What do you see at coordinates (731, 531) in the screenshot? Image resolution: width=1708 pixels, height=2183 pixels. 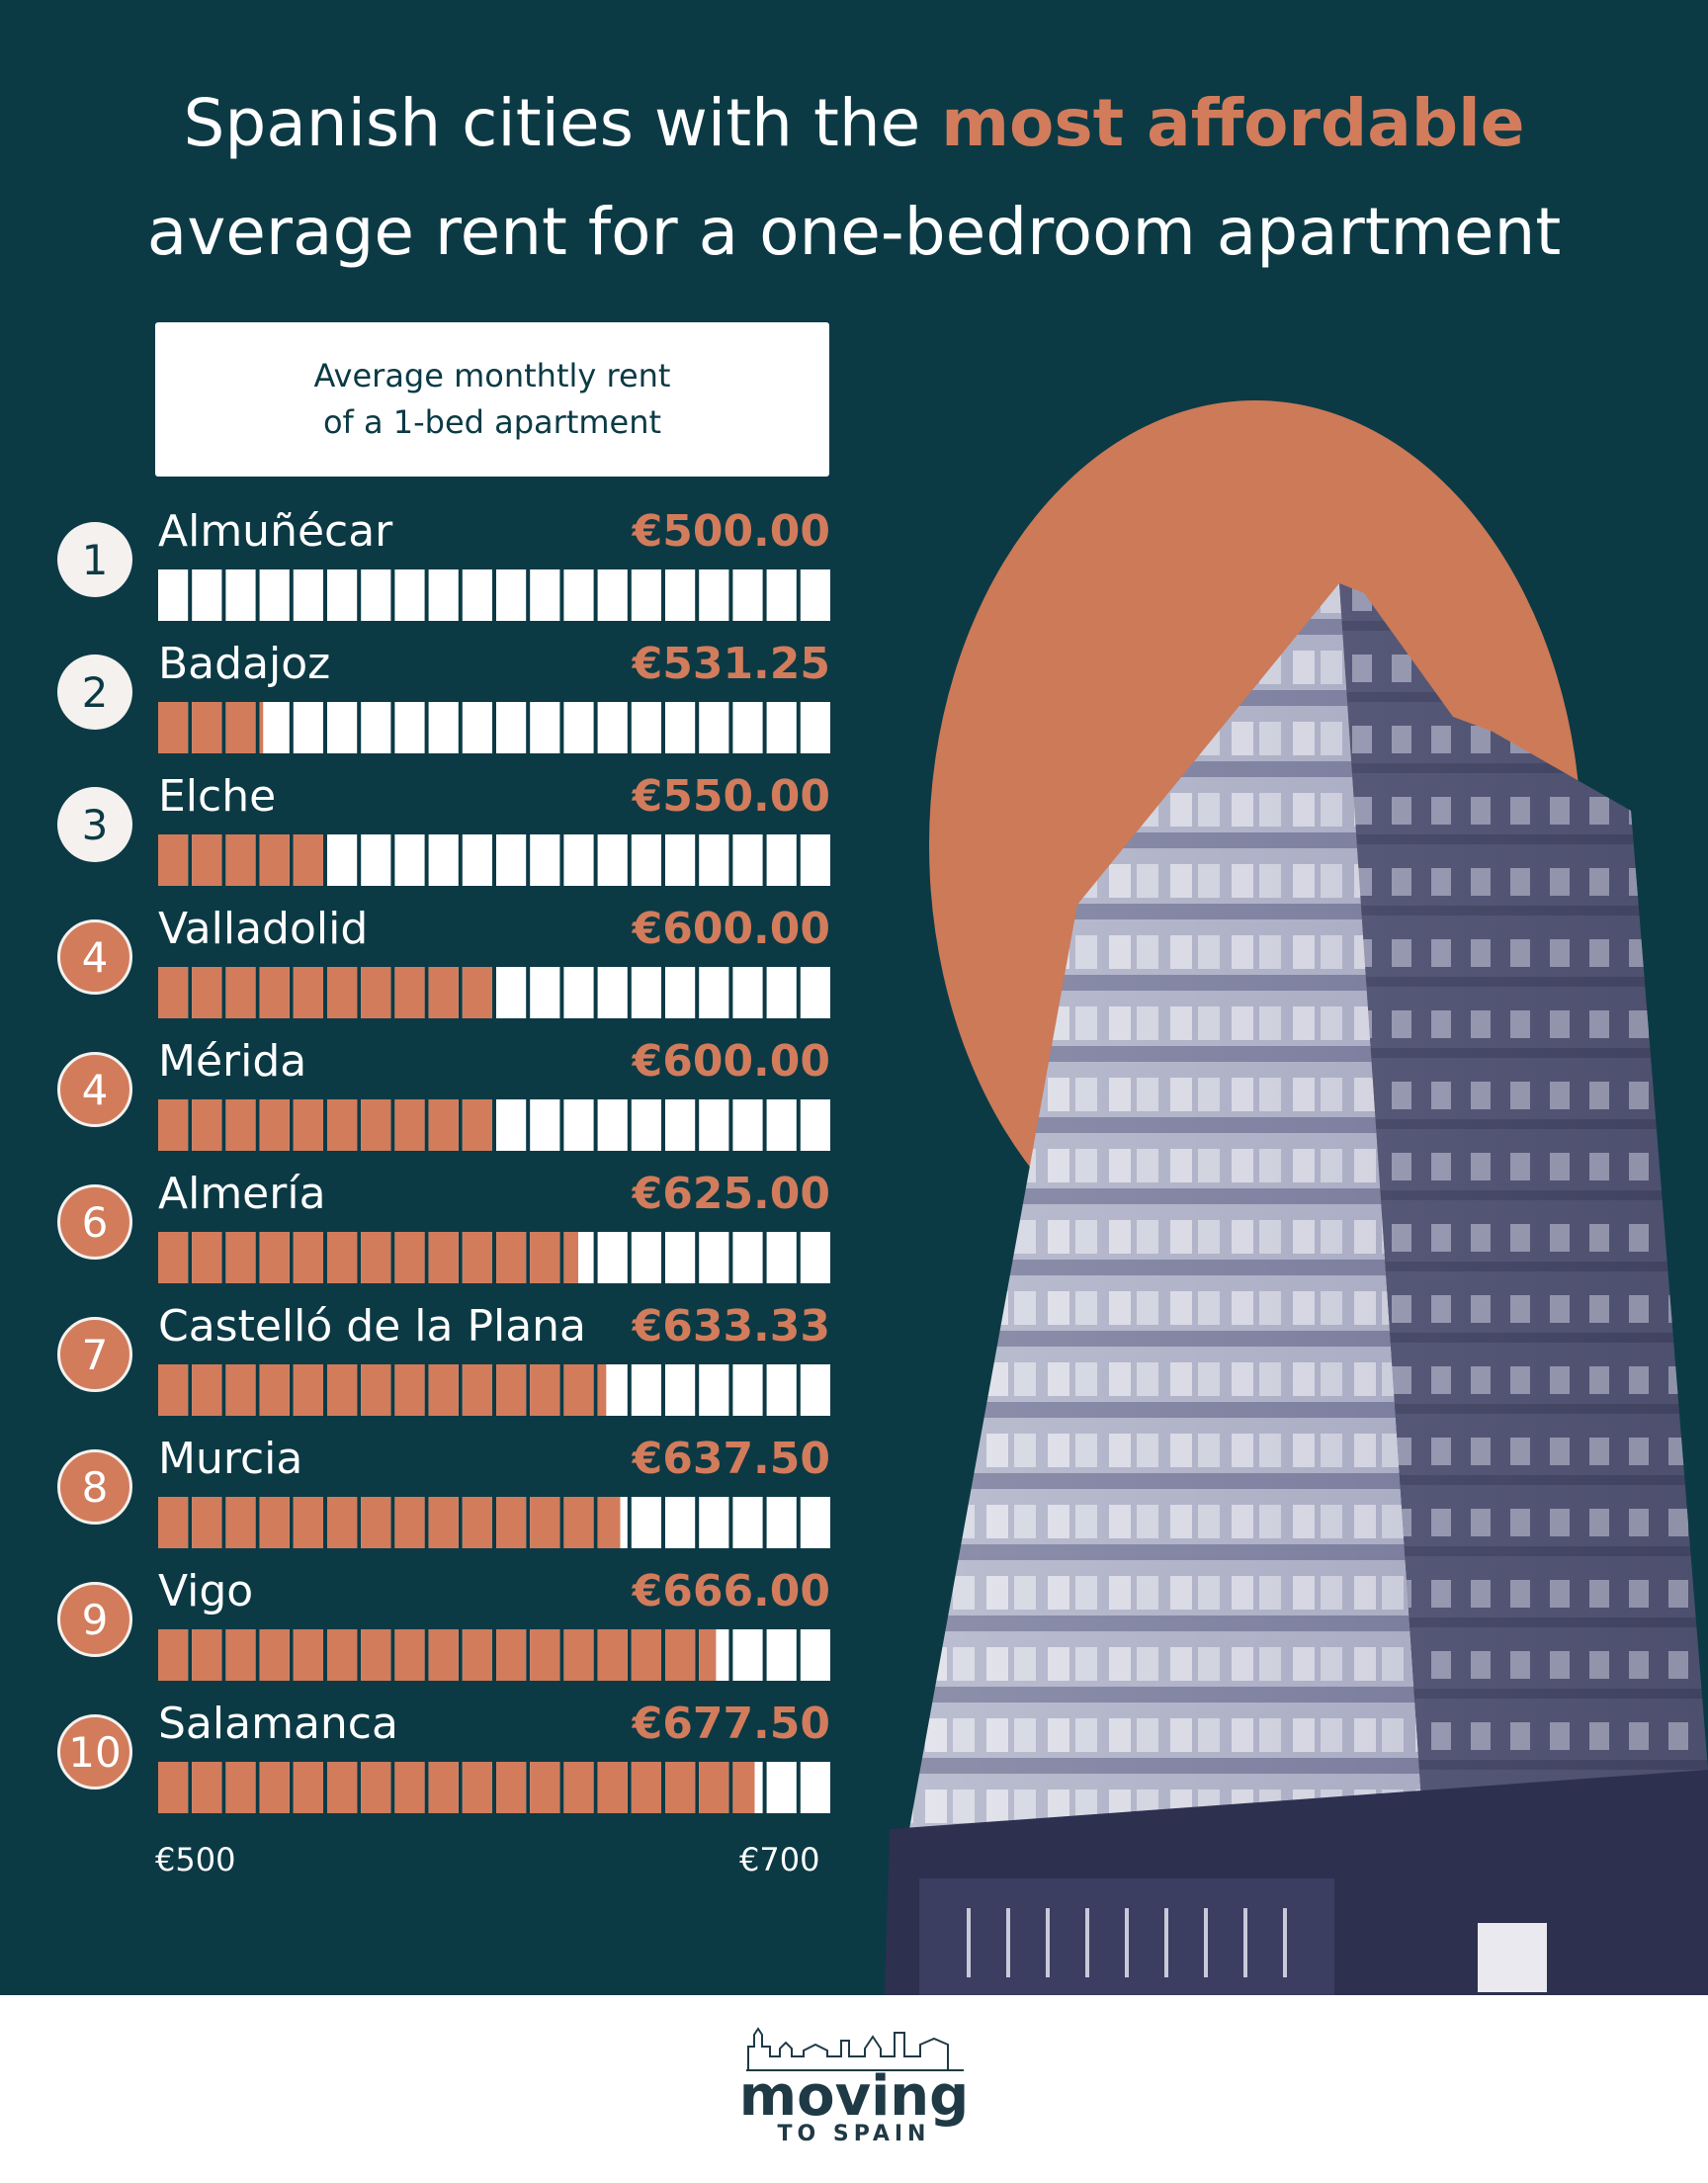 I see `price-label: €500.00` at bounding box center [731, 531].